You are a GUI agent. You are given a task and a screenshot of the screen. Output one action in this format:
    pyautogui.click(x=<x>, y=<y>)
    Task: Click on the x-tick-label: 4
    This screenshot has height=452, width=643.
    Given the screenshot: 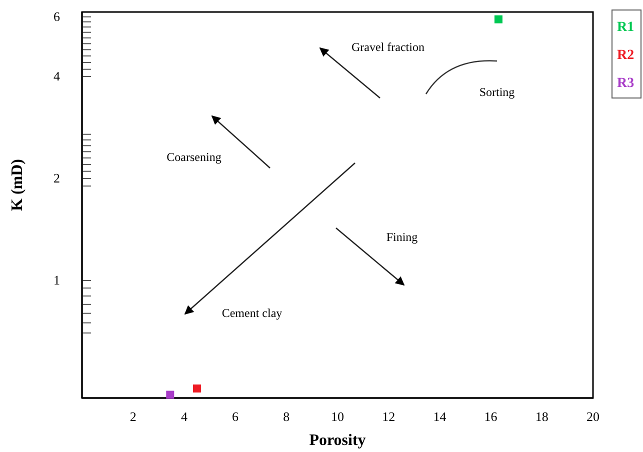 What is the action you would take?
    pyautogui.click(x=184, y=416)
    